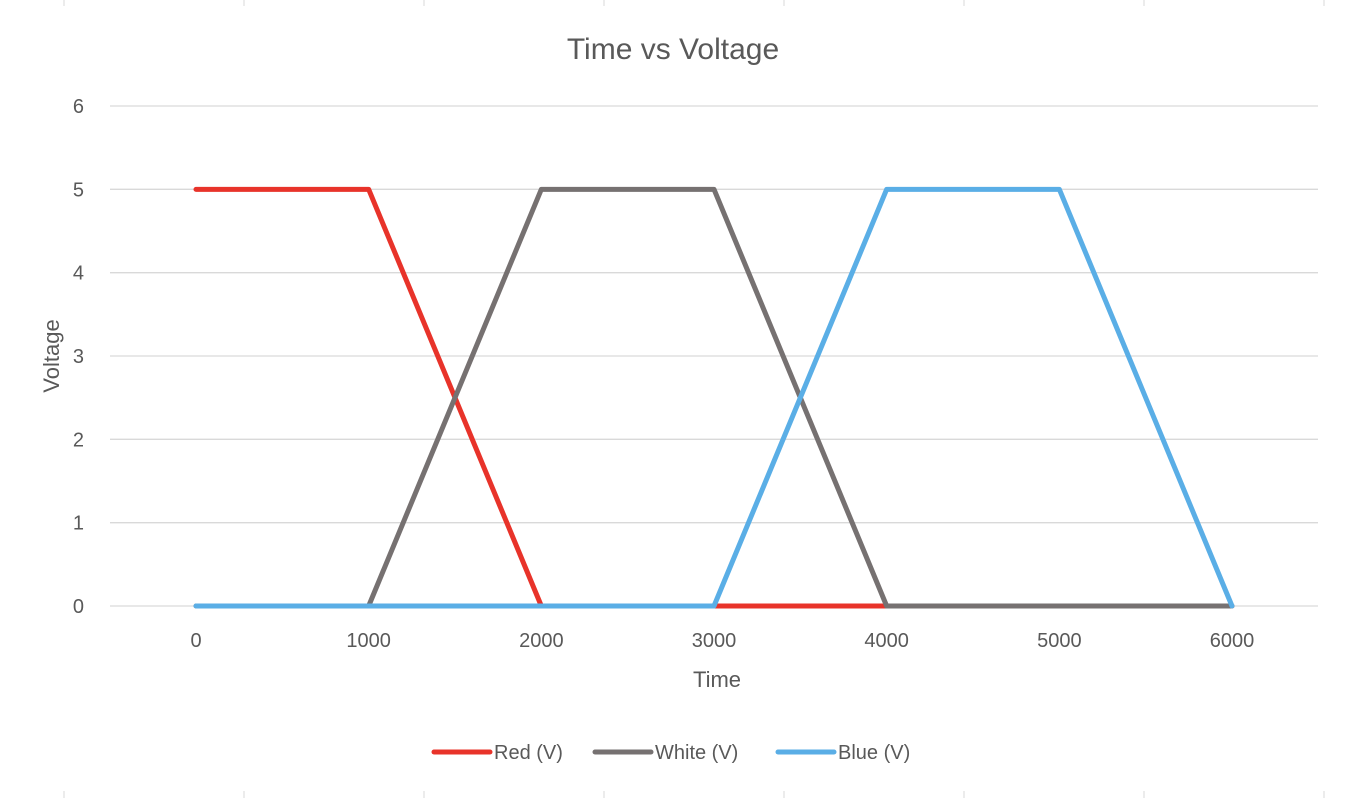 The width and height of the screenshot is (1350, 798). I want to click on chart-title: Time vs Voltage, so click(673, 49).